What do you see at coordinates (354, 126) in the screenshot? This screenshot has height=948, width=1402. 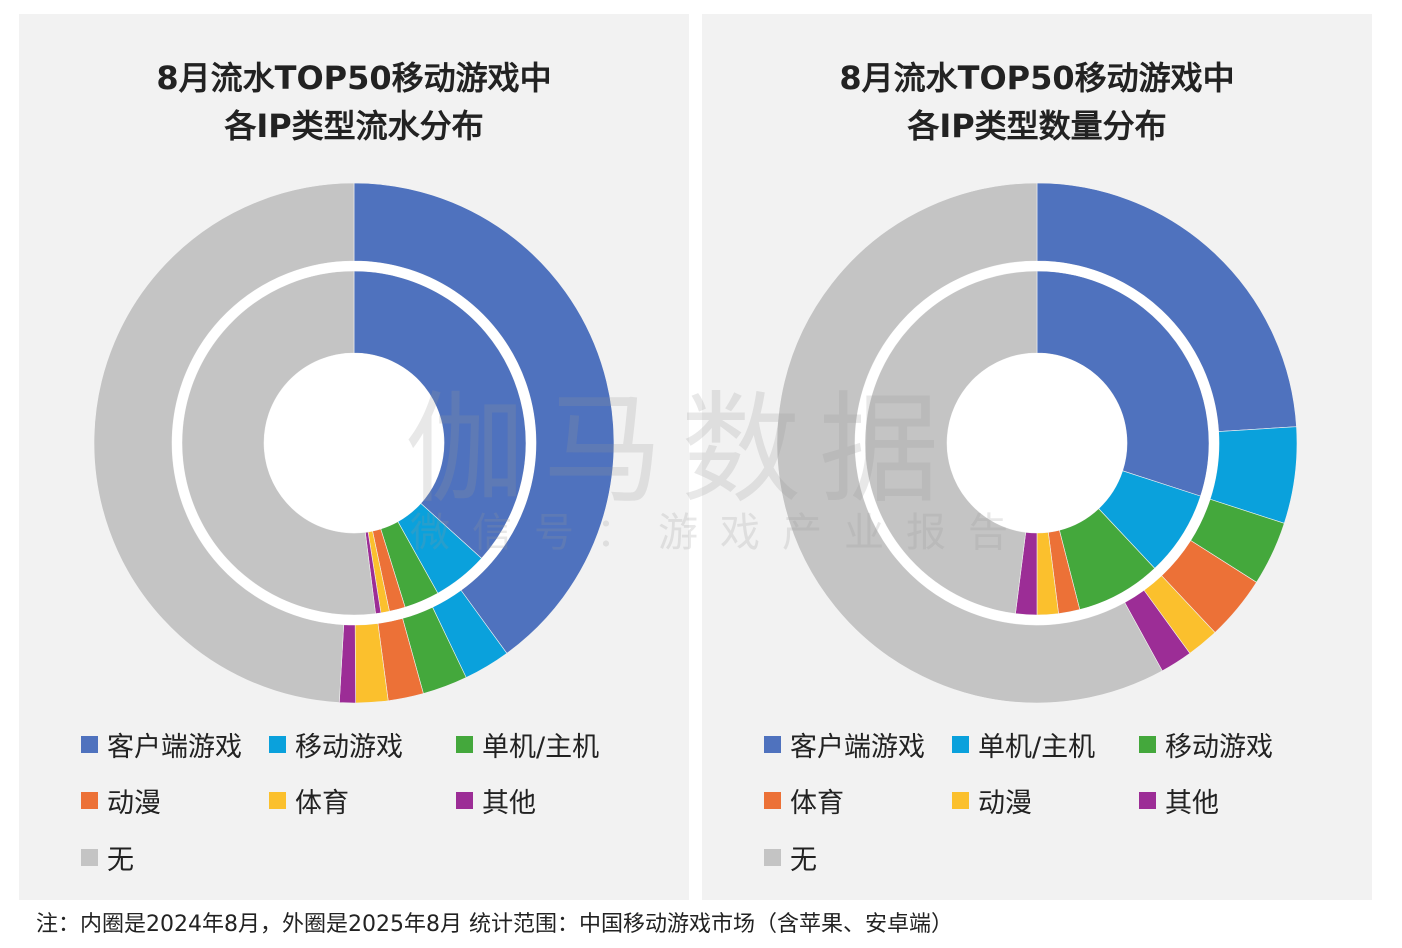 I see `chart-title-line-2: 各IP类型流水分布` at bounding box center [354, 126].